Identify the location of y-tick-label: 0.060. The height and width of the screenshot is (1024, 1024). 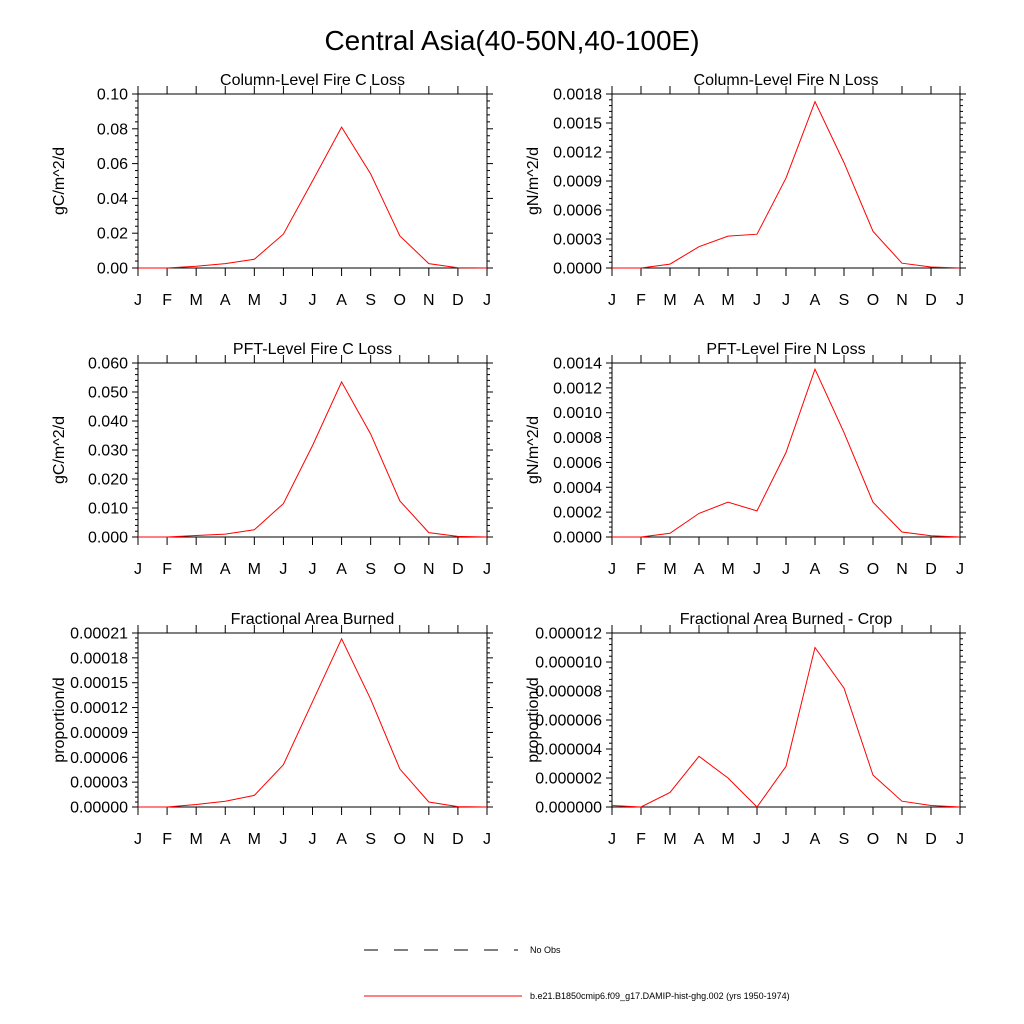
(108, 364).